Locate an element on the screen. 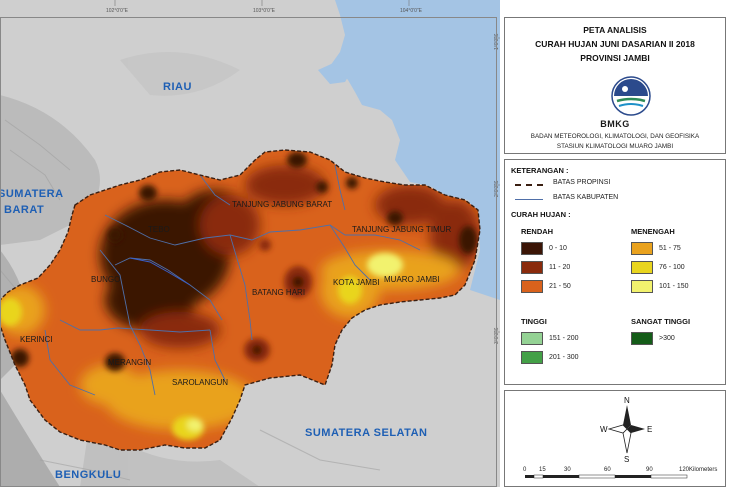 Image resolution: width=730 pixels, height=491 pixels. label-bungo: BUNGO is located at coordinates (105, 279).